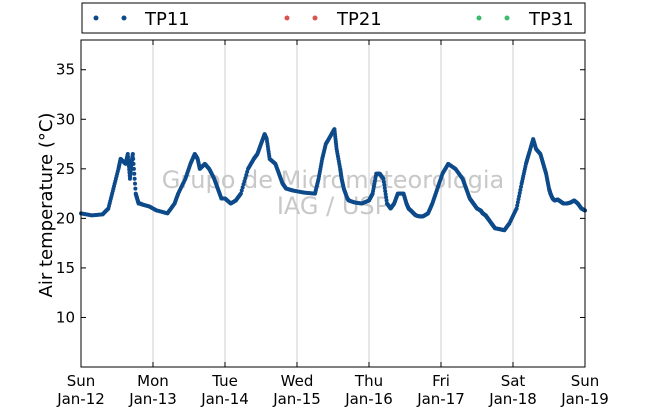 This screenshot has width=650, height=409. I want to click on legend-marker-tp21-b, so click(315, 18).